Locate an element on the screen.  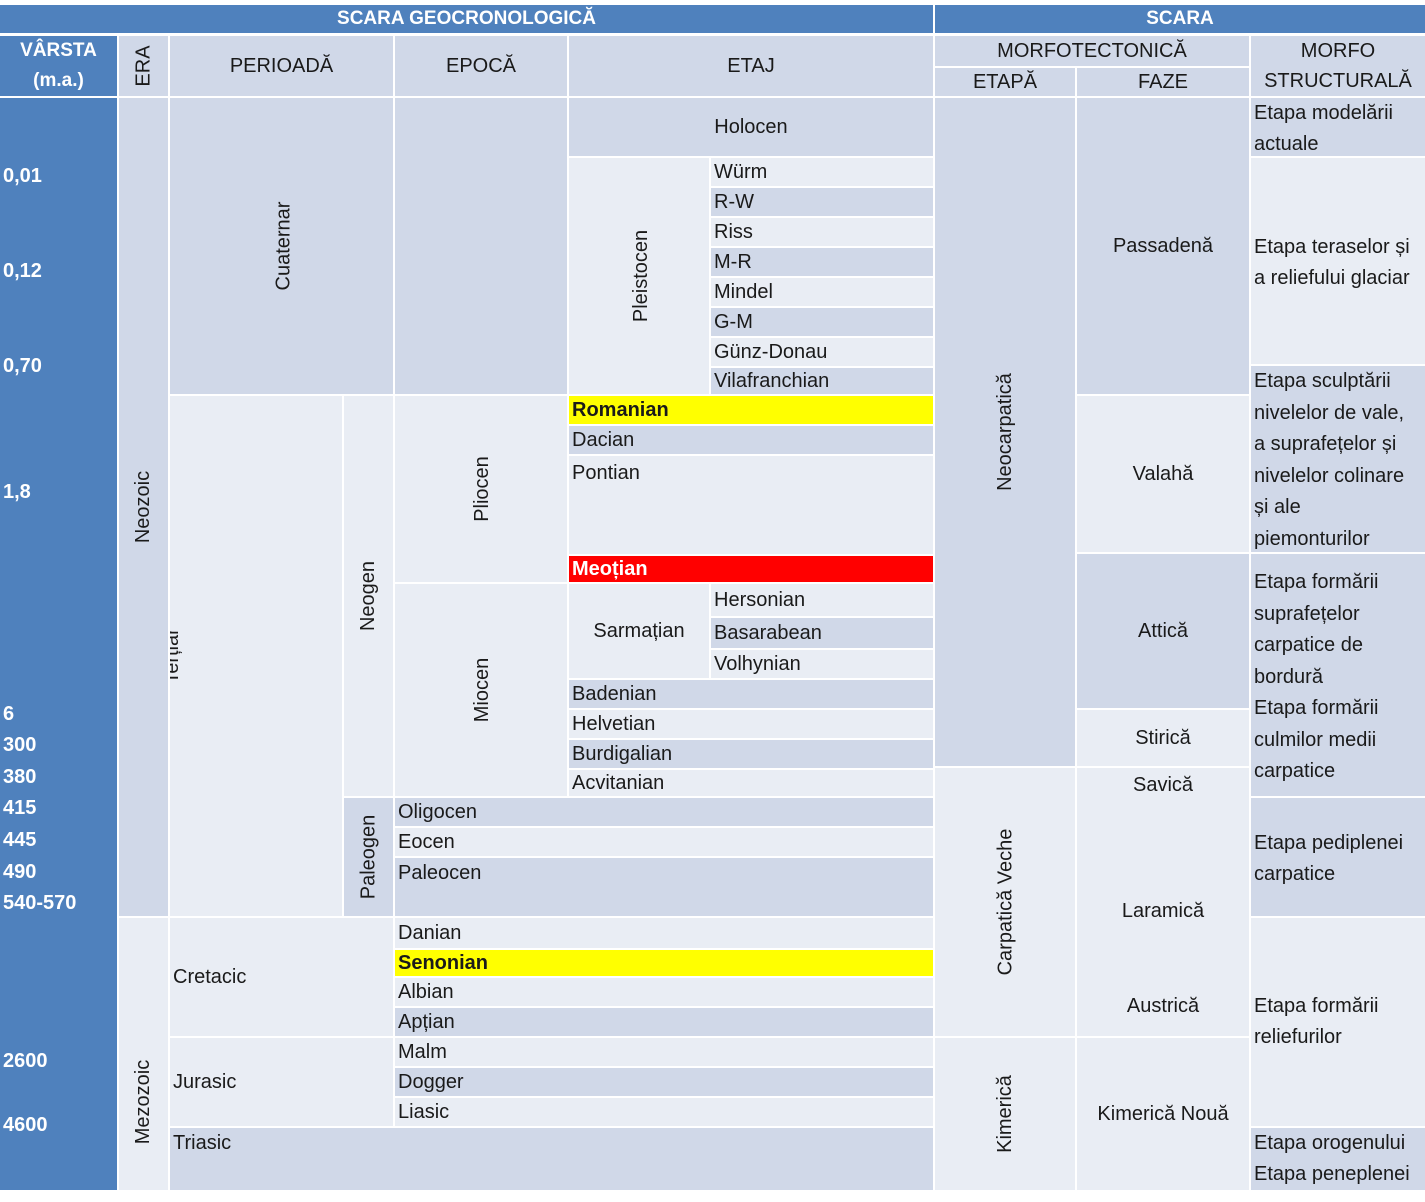
stage-rw: R-W is located at coordinates (822, 202).